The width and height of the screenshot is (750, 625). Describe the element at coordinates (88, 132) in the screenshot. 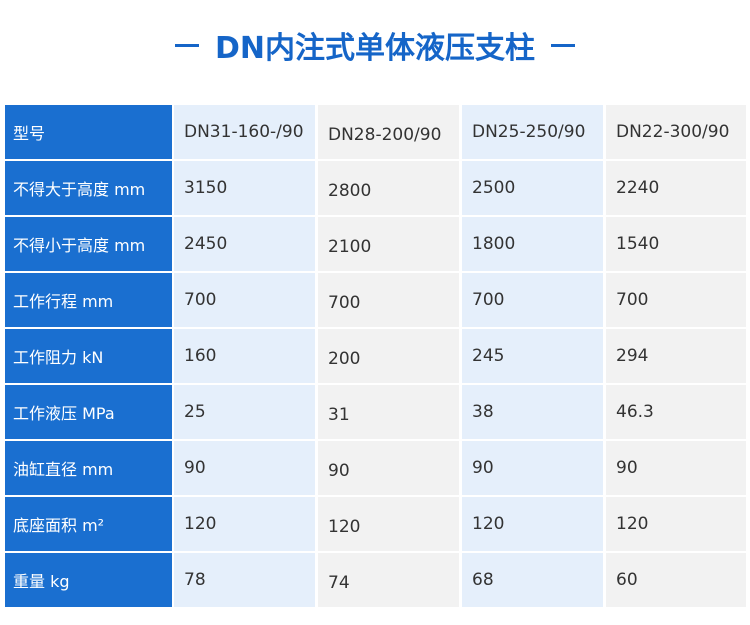

I see `row-label: 型号` at that location.